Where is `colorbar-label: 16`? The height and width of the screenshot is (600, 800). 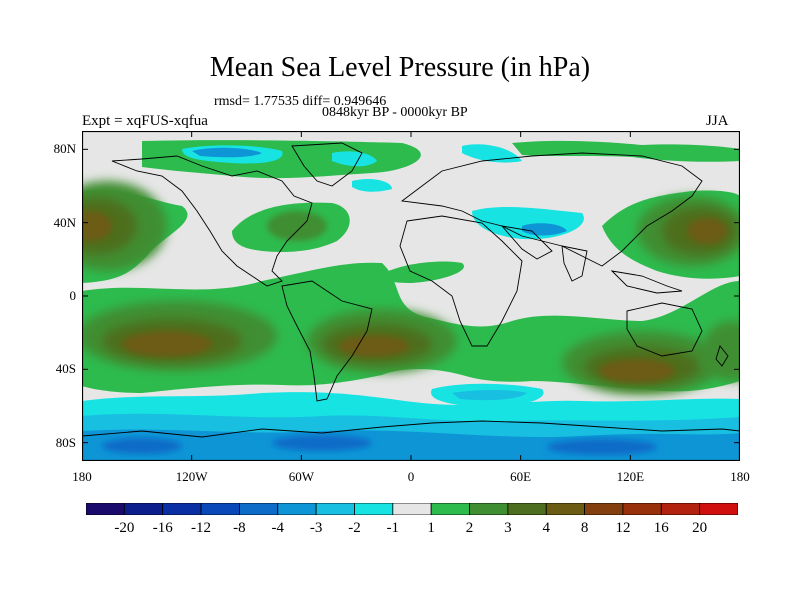
colorbar-label: 16 is located at coordinates (661, 528).